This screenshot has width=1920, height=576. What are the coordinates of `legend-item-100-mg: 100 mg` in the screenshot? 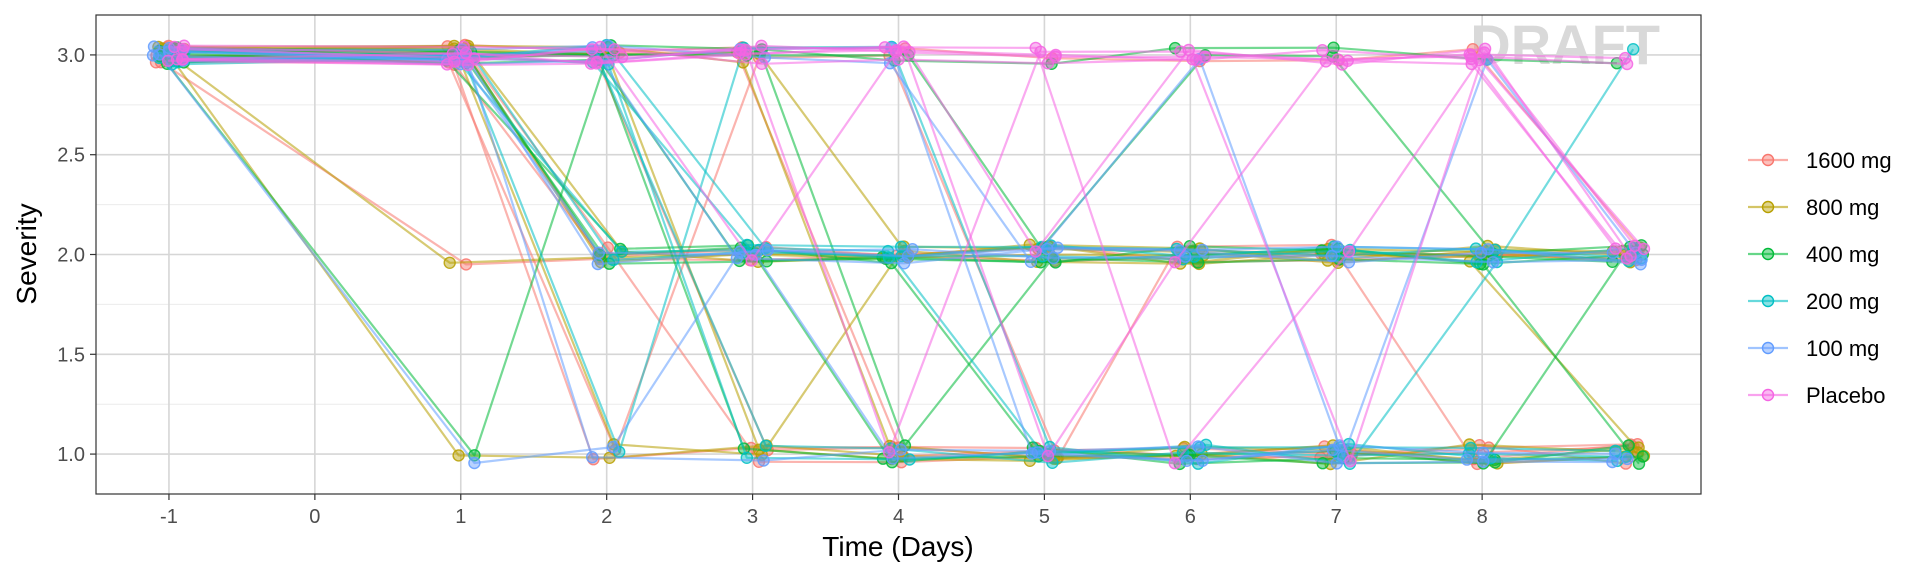 It's located at (1813, 348).